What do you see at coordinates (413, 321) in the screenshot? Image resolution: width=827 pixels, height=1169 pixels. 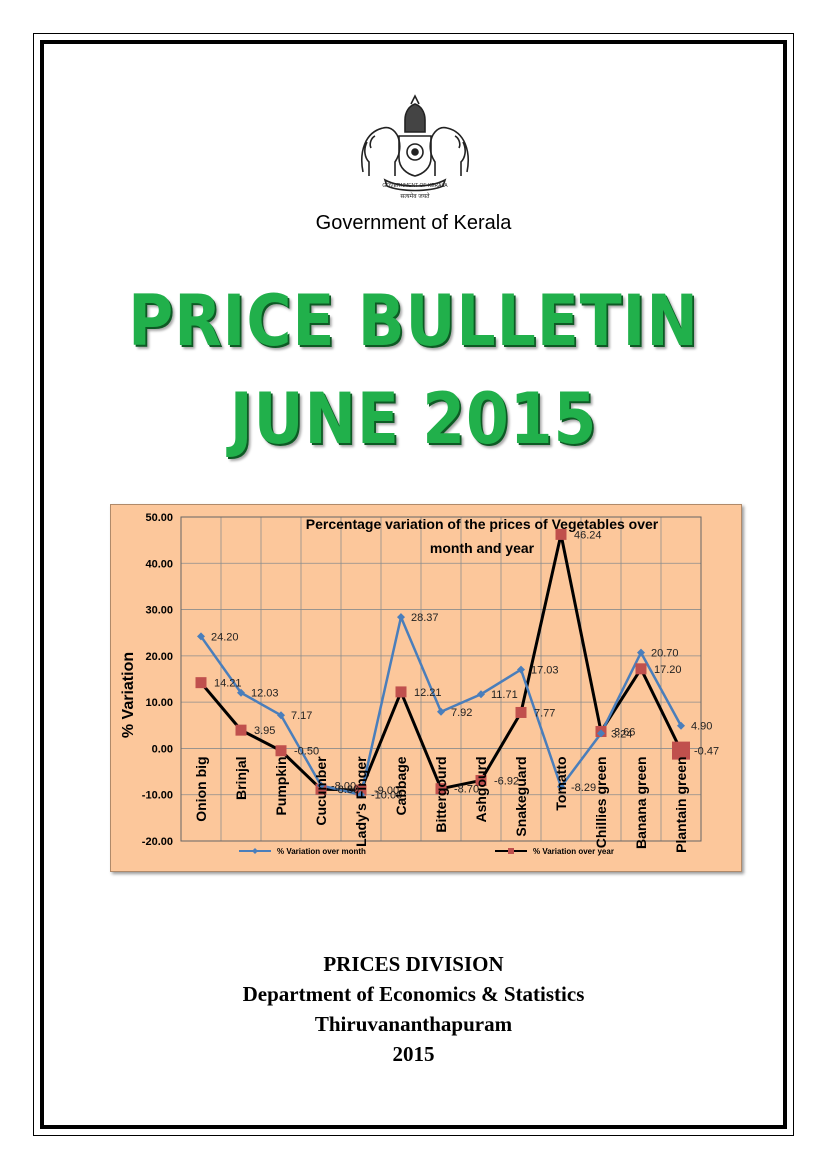 I see `bulletin-title: PRICE BULLETIN` at bounding box center [413, 321].